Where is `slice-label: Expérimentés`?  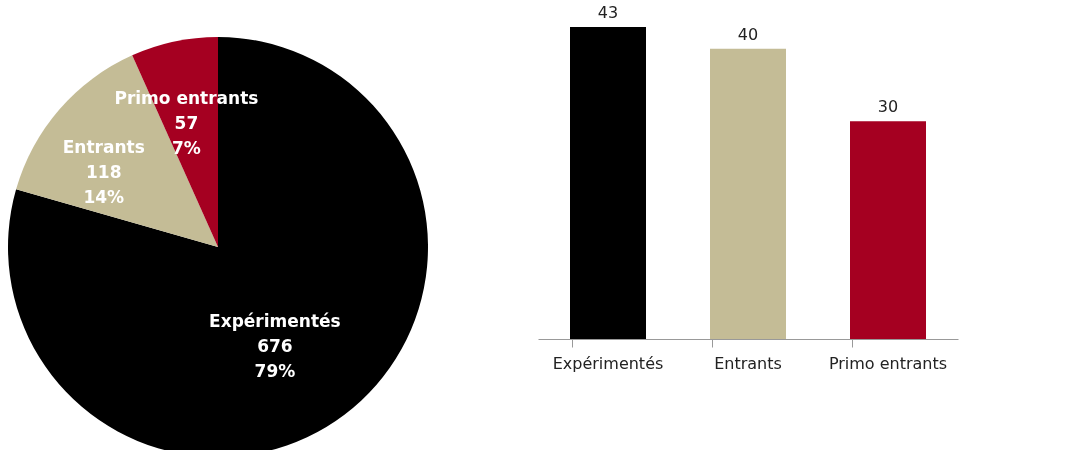
slice-label: Expérimentés is located at coordinates (275, 321).